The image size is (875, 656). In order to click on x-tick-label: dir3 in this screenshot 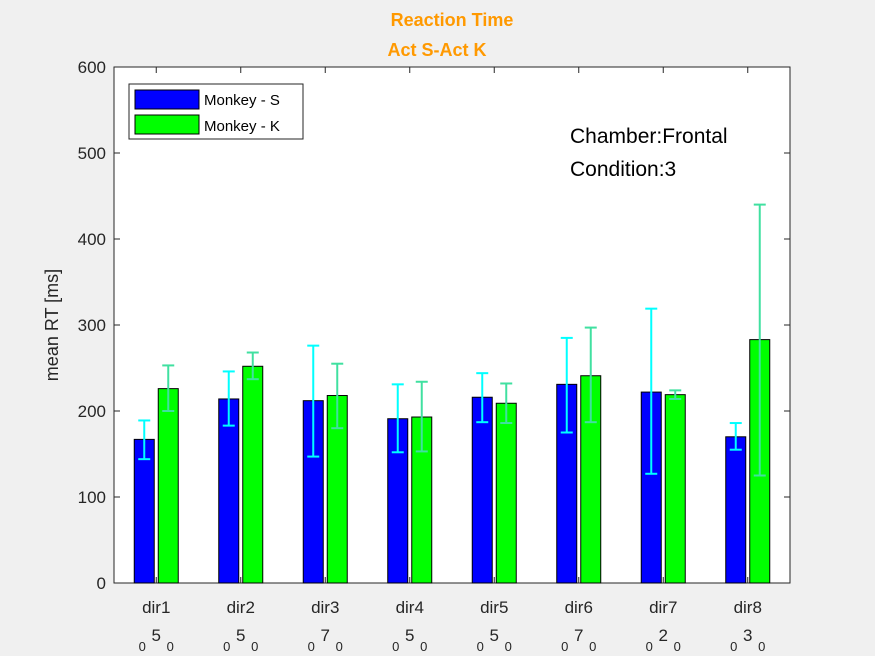, I will do `click(325, 607)`.